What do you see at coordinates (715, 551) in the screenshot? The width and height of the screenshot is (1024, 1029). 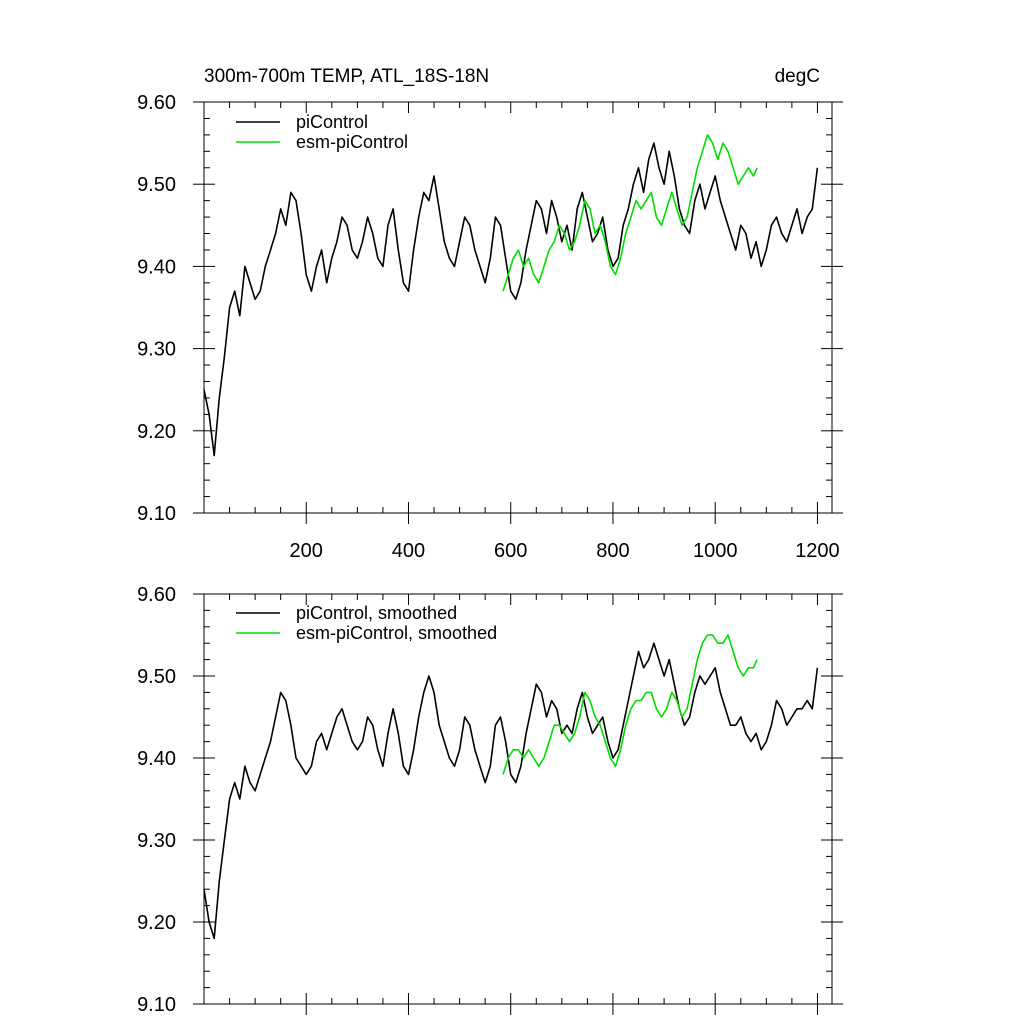 I see `x-tick-label: 1000` at bounding box center [715, 551].